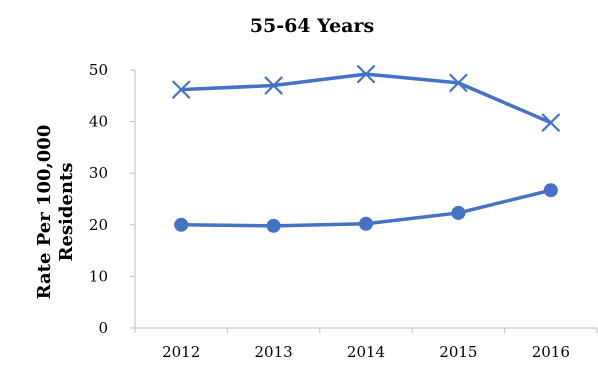  What do you see at coordinates (103, 328) in the screenshot?
I see `y-tick-label: 0` at bounding box center [103, 328].